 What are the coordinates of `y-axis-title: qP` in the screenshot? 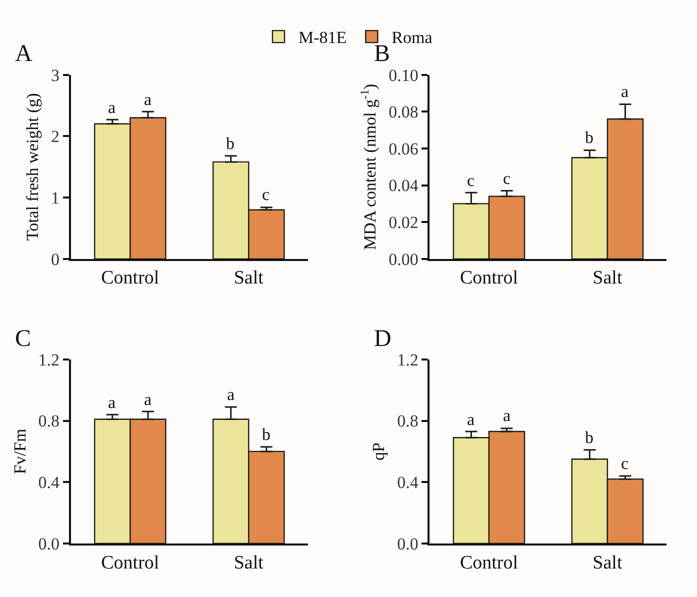 It's located at (378, 451).